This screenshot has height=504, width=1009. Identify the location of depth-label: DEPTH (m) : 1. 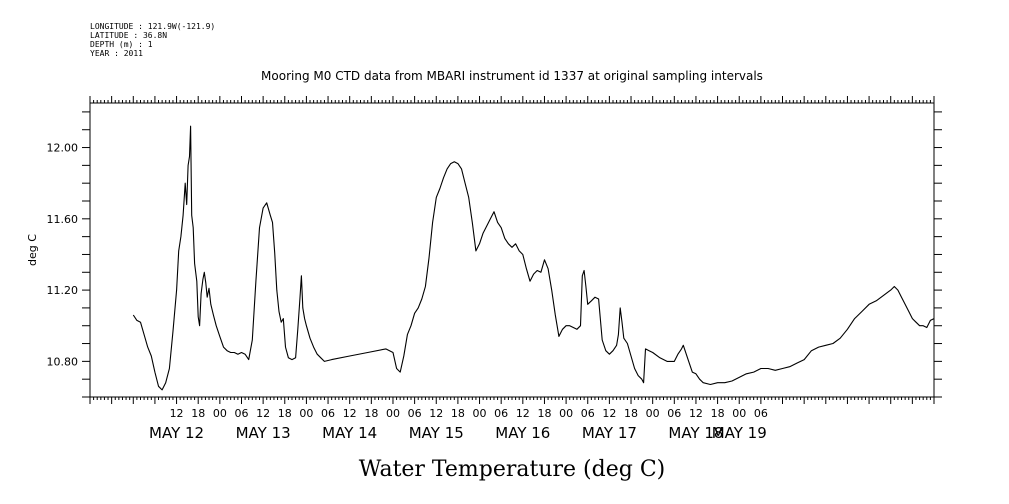
(121, 44).